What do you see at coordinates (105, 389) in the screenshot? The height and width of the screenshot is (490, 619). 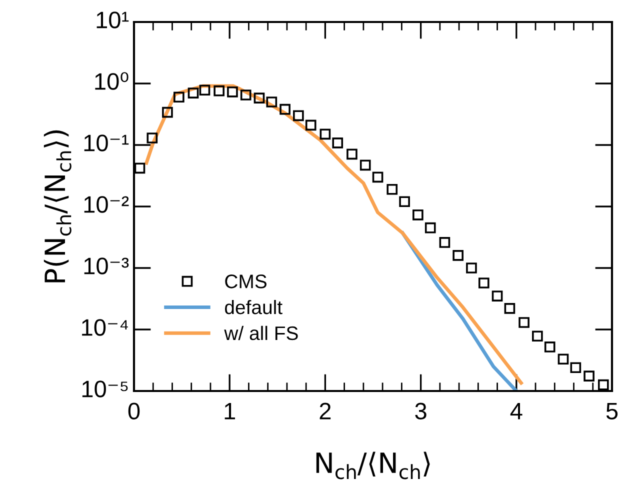 I see `y-tick-label: 10⁻⁵` at bounding box center [105, 389].